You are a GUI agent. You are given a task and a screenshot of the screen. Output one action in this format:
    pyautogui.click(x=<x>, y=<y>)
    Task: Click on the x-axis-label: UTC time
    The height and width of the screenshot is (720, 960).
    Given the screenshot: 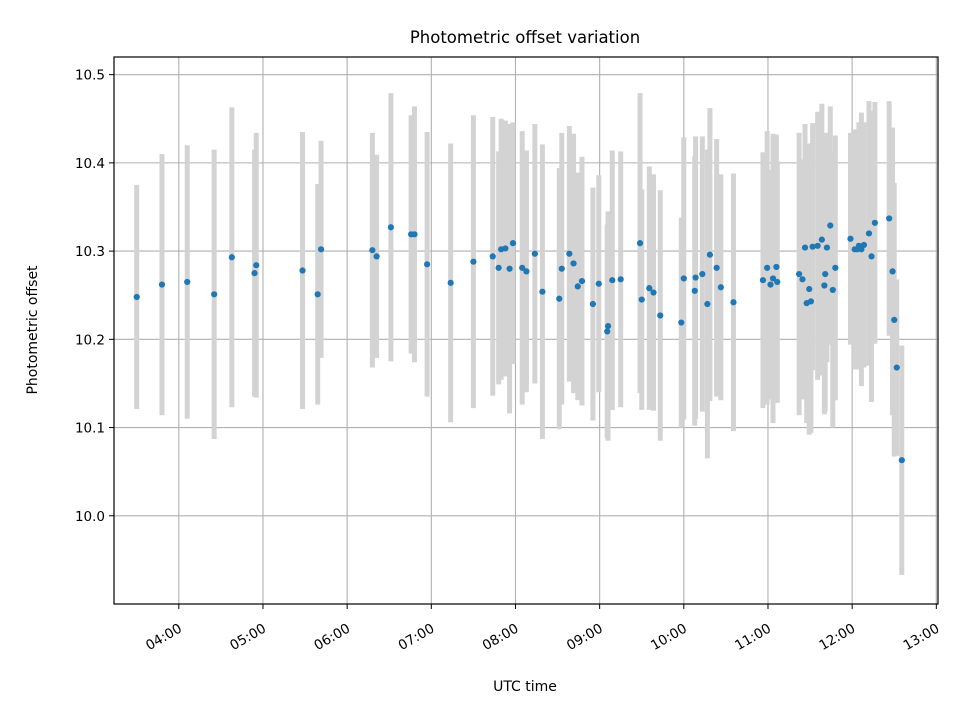 What is the action you would take?
    pyautogui.click(x=525, y=687)
    